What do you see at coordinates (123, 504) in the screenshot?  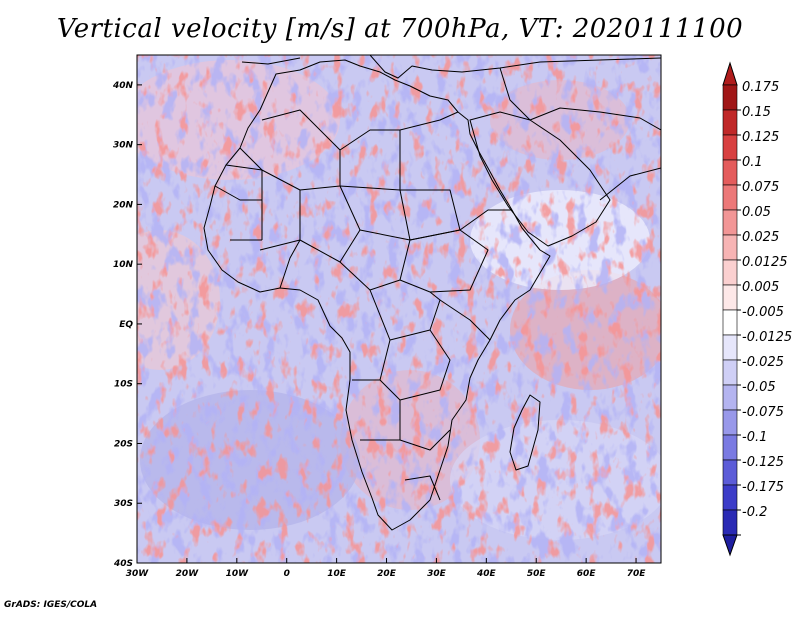 I see `lat-tick-label: 30S` at bounding box center [123, 504].